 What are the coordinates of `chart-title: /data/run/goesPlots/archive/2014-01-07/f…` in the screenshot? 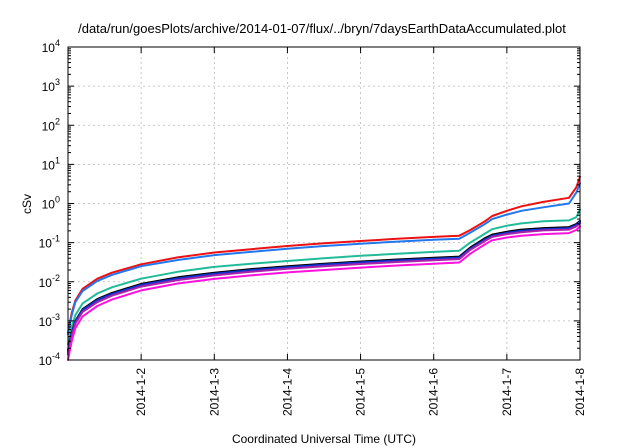 It's located at (322, 28).